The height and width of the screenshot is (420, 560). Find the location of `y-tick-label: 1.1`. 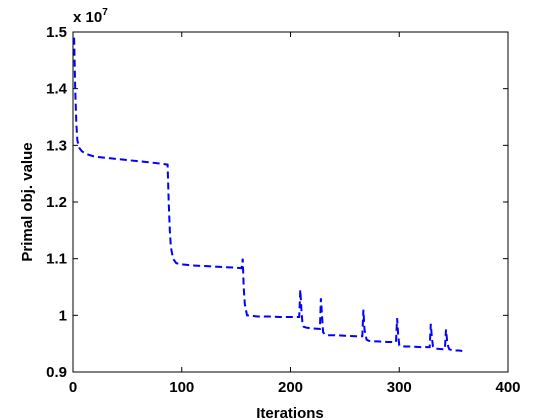

y-tick-label: 1.1 is located at coordinates (56, 259).